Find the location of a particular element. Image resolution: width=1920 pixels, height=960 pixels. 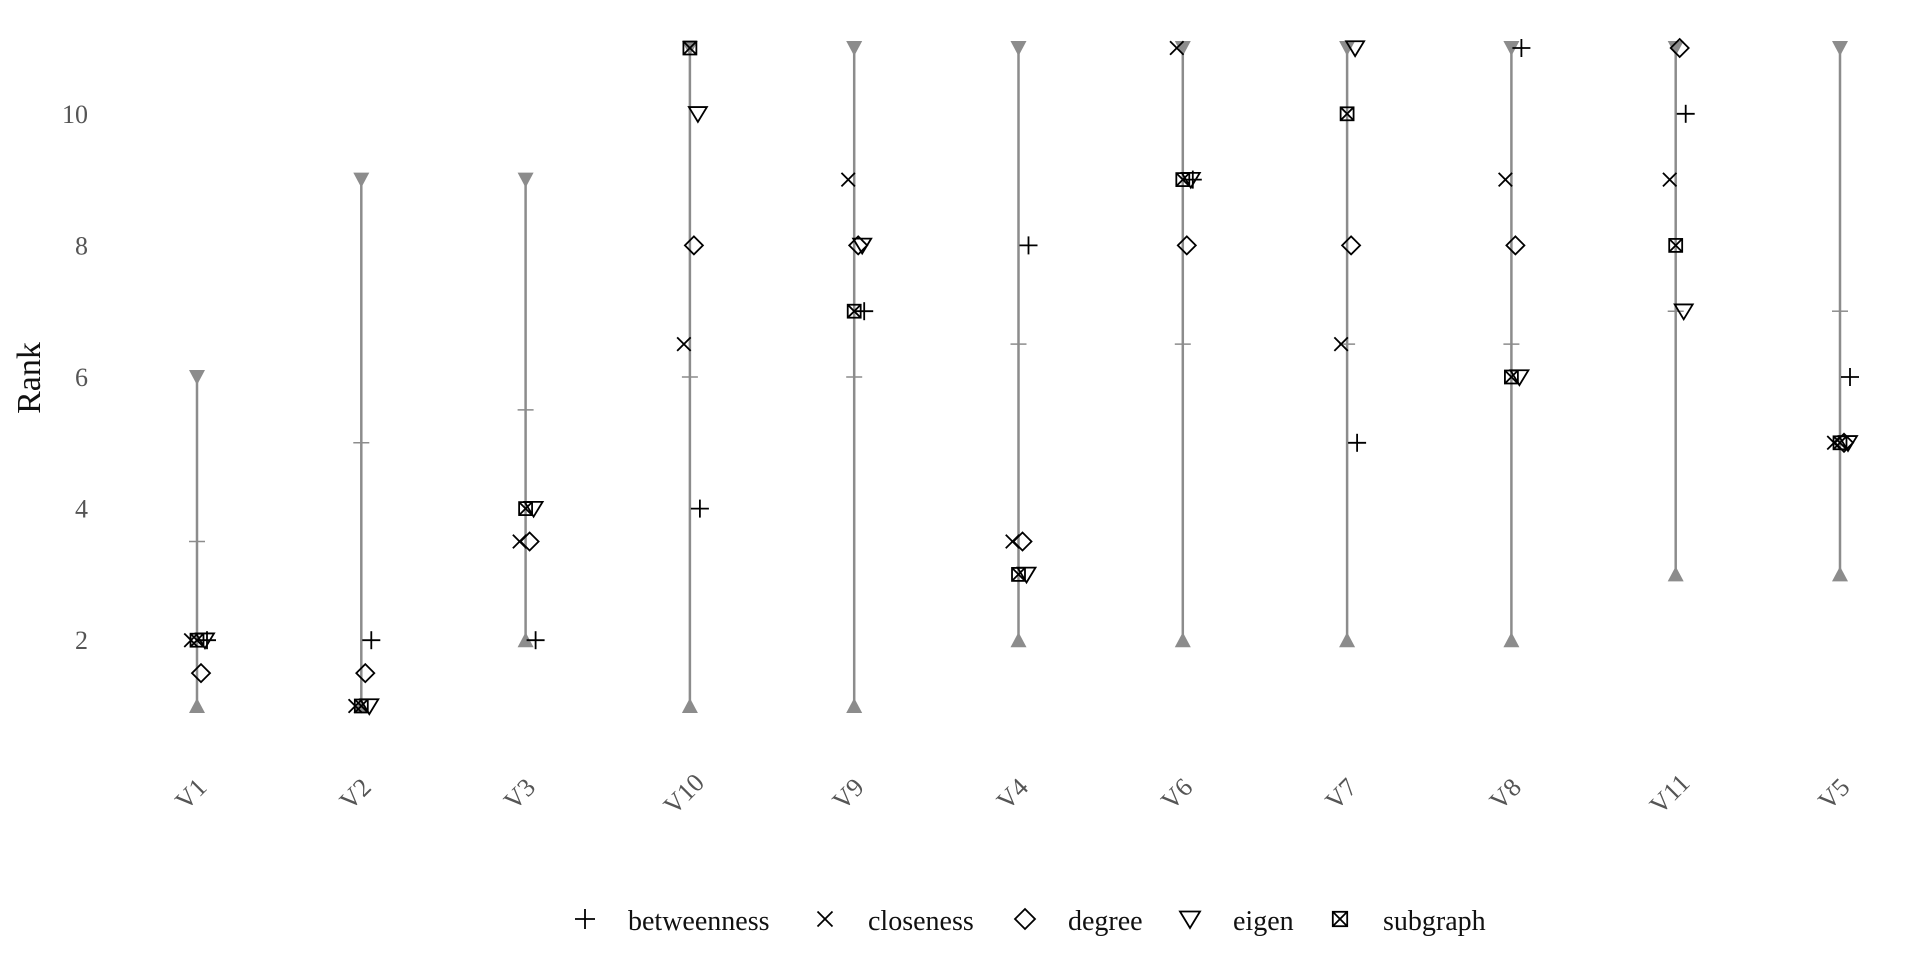

range-v7 is located at coordinates (1347, 344).